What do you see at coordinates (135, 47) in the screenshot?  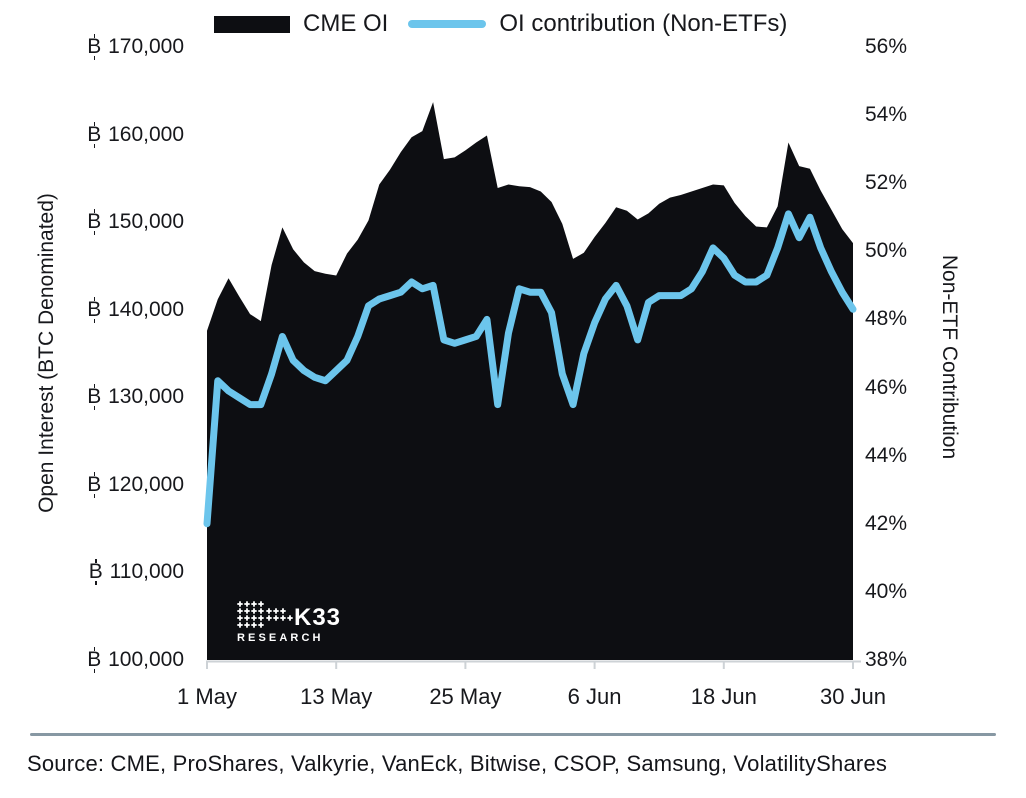 I see `left-axis-tick-label: B 170,000` at bounding box center [135, 47].